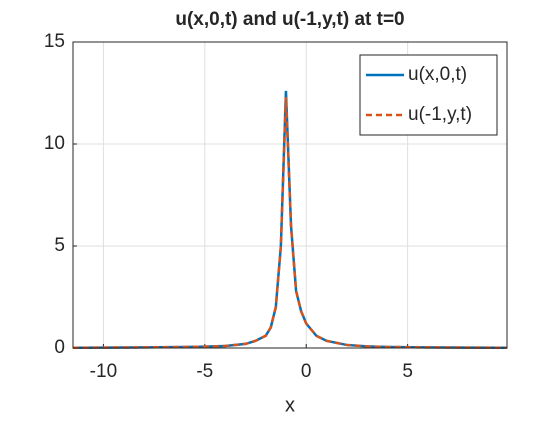 The image size is (560, 425). What do you see at coordinates (204, 371) in the screenshot?
I see `x-tick-label: -5` at bounding box center [204, 371].